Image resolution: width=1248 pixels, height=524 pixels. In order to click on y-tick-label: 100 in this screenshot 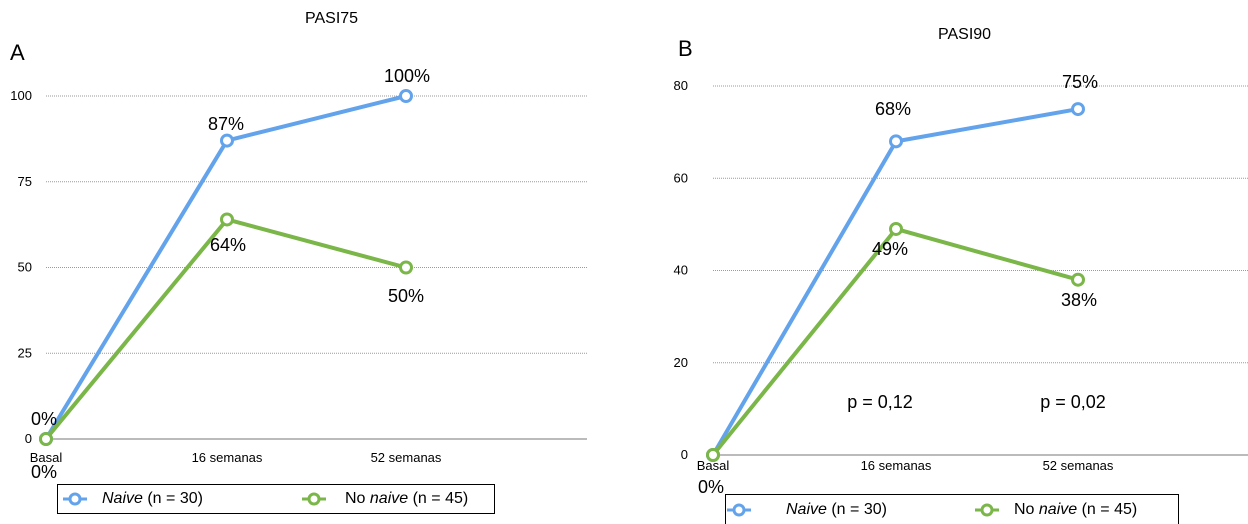, I will do `click(21, 95)`.